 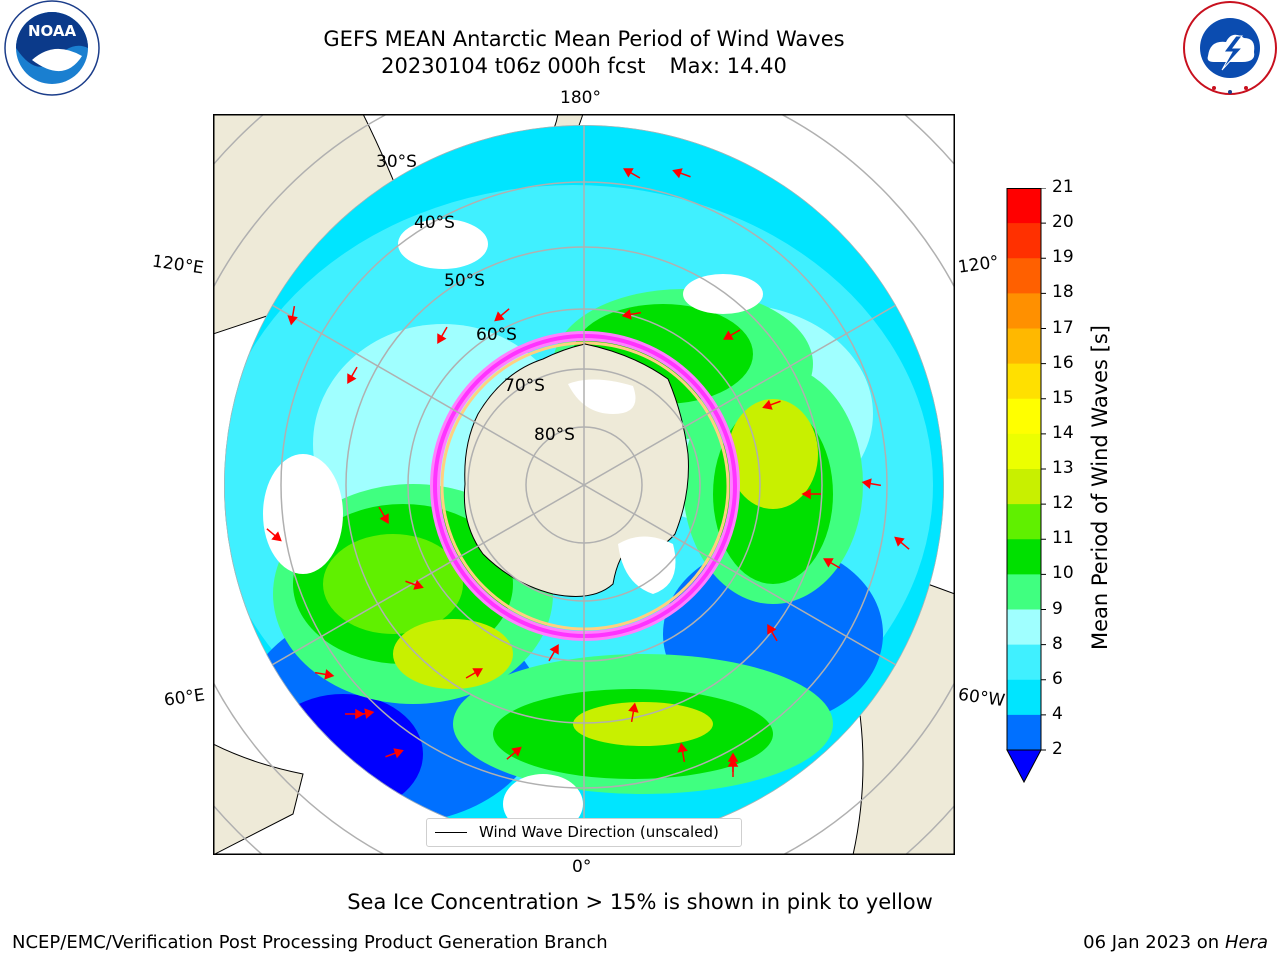 I want to click on colorbar-tick-label: 16, so click(x=1063, y=362).